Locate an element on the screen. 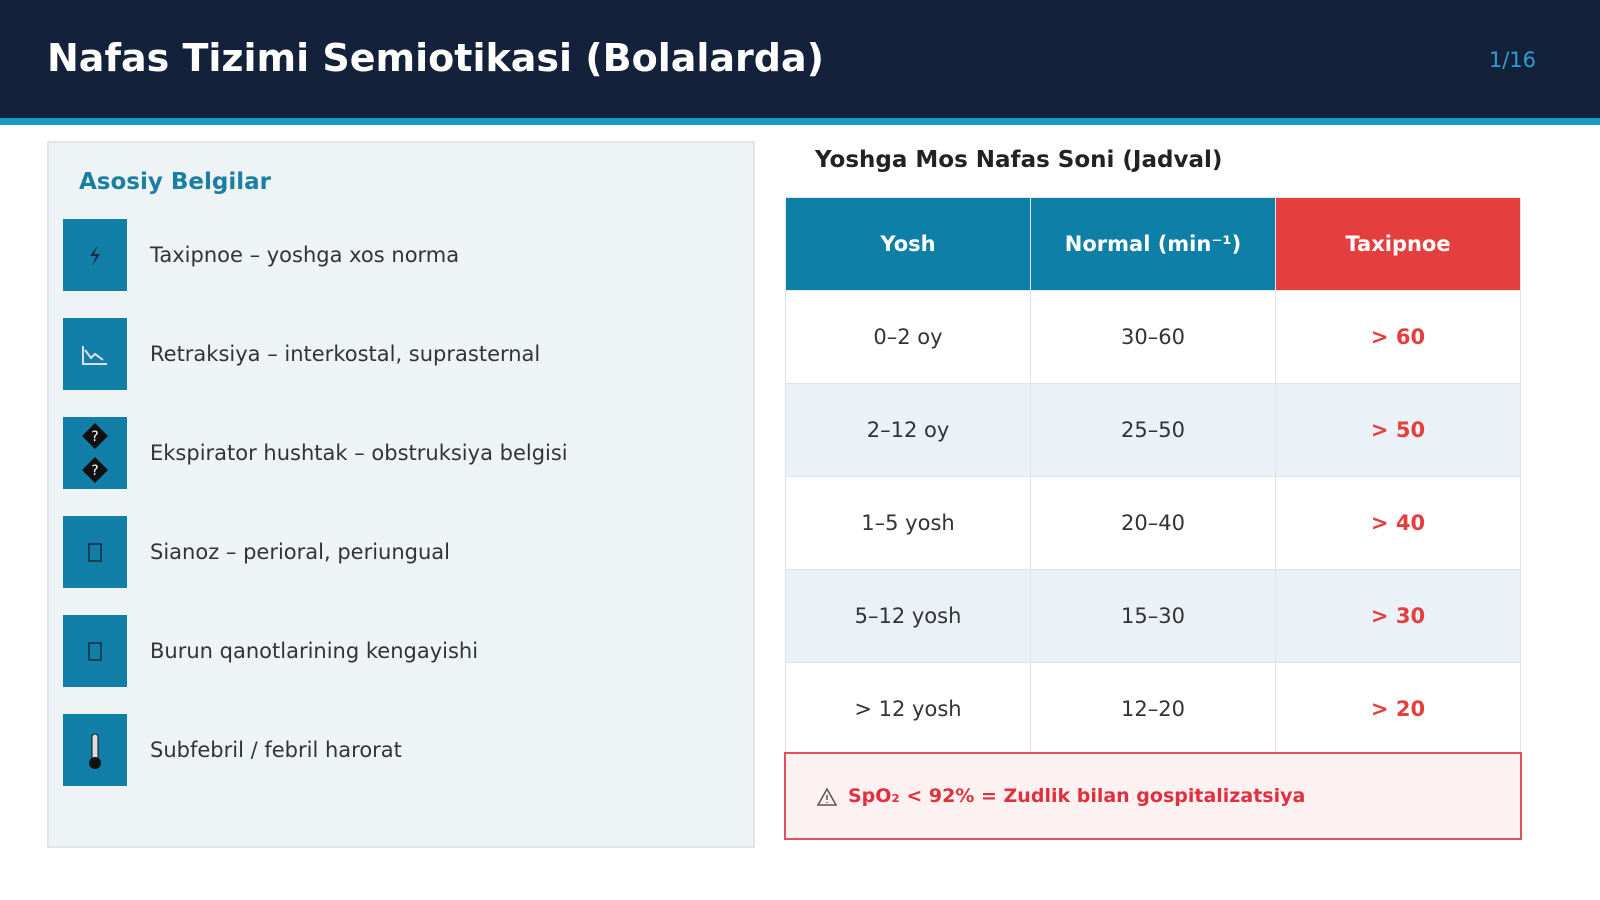 Image resolution: width=1600 pixels, height=900 pixels. sign-item: Retraksiya – interkostal, suprasternal is located at coordinates (403, 354).